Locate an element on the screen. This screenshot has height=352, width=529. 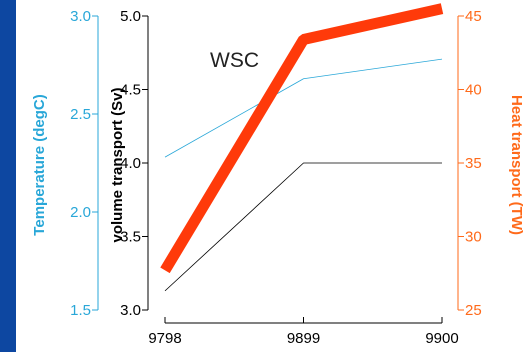
temperature-tick-label: 3.0 is located at coordinates (80, 16).